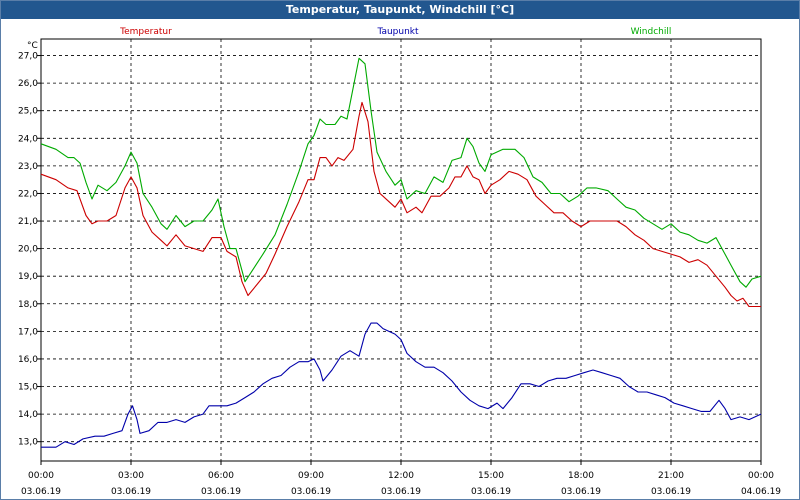 The image size is (800, 500). What do you see at coordinates (145, 32) in the screenshot?
I see `legend-temperatur: Temperatur` at bounding box center [145, 32].